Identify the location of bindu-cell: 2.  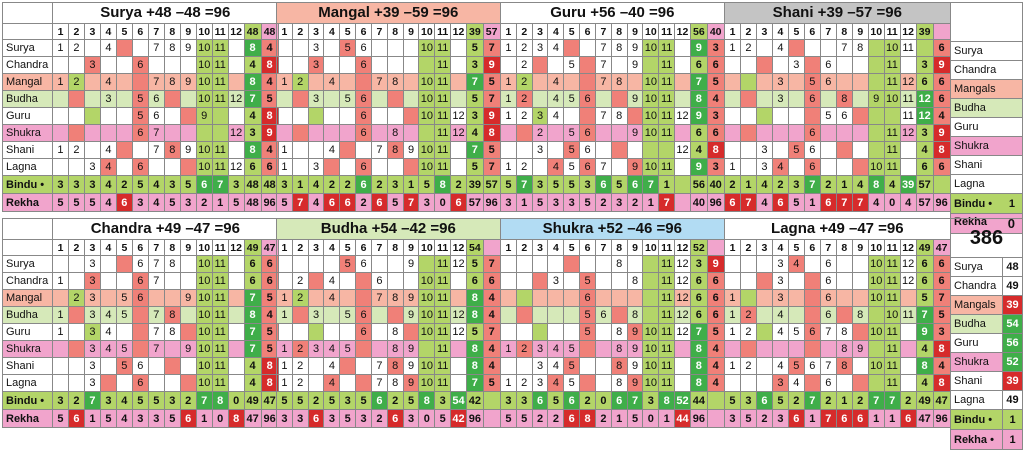
(587, 400).